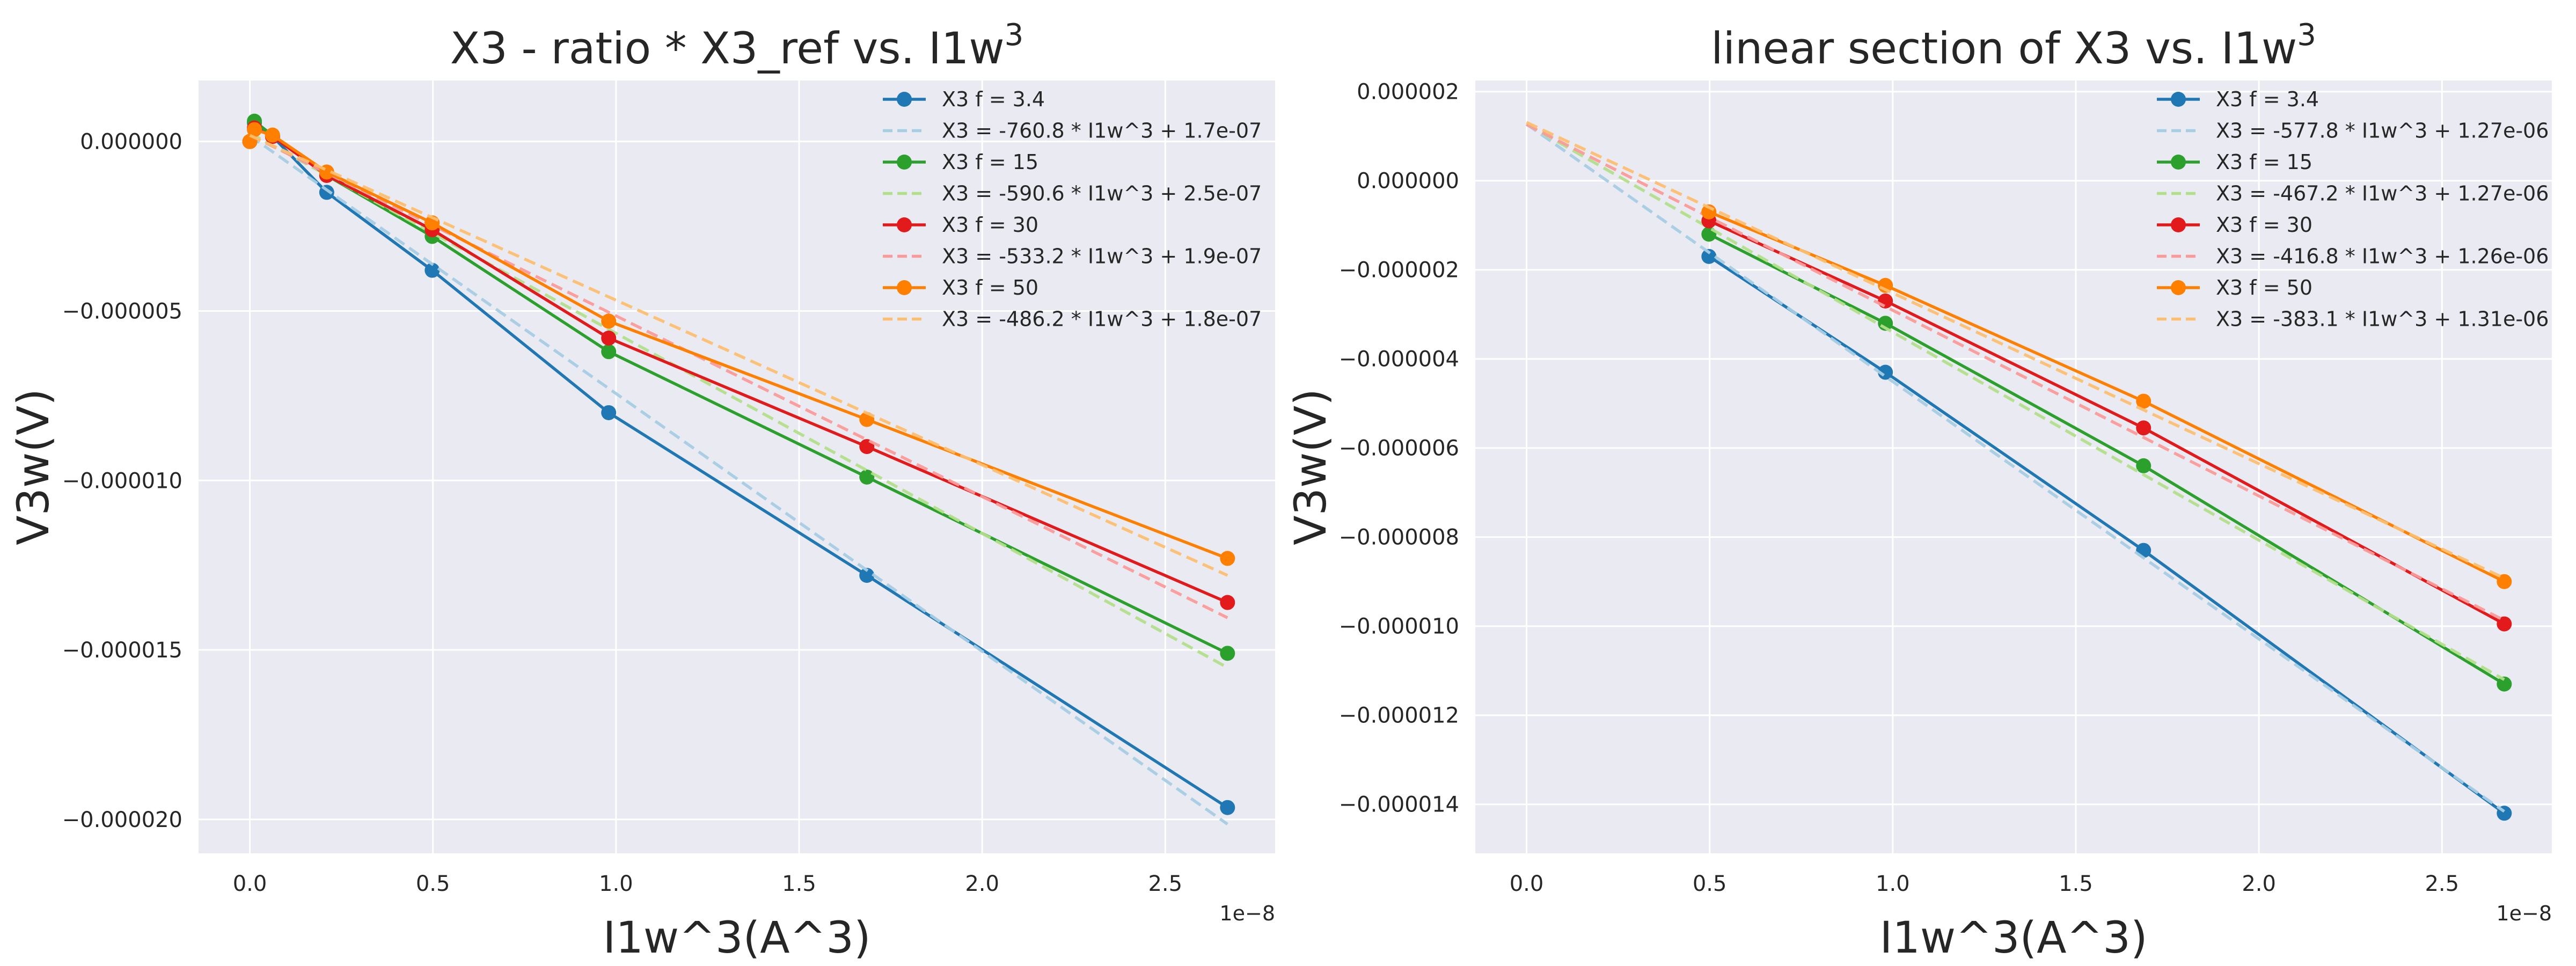 The width and height of the screenshot is (2576, 966). Describe the element at coordinates (122, 311) in the screenshot. I see `y-tick-label: −0.000005` at that location.